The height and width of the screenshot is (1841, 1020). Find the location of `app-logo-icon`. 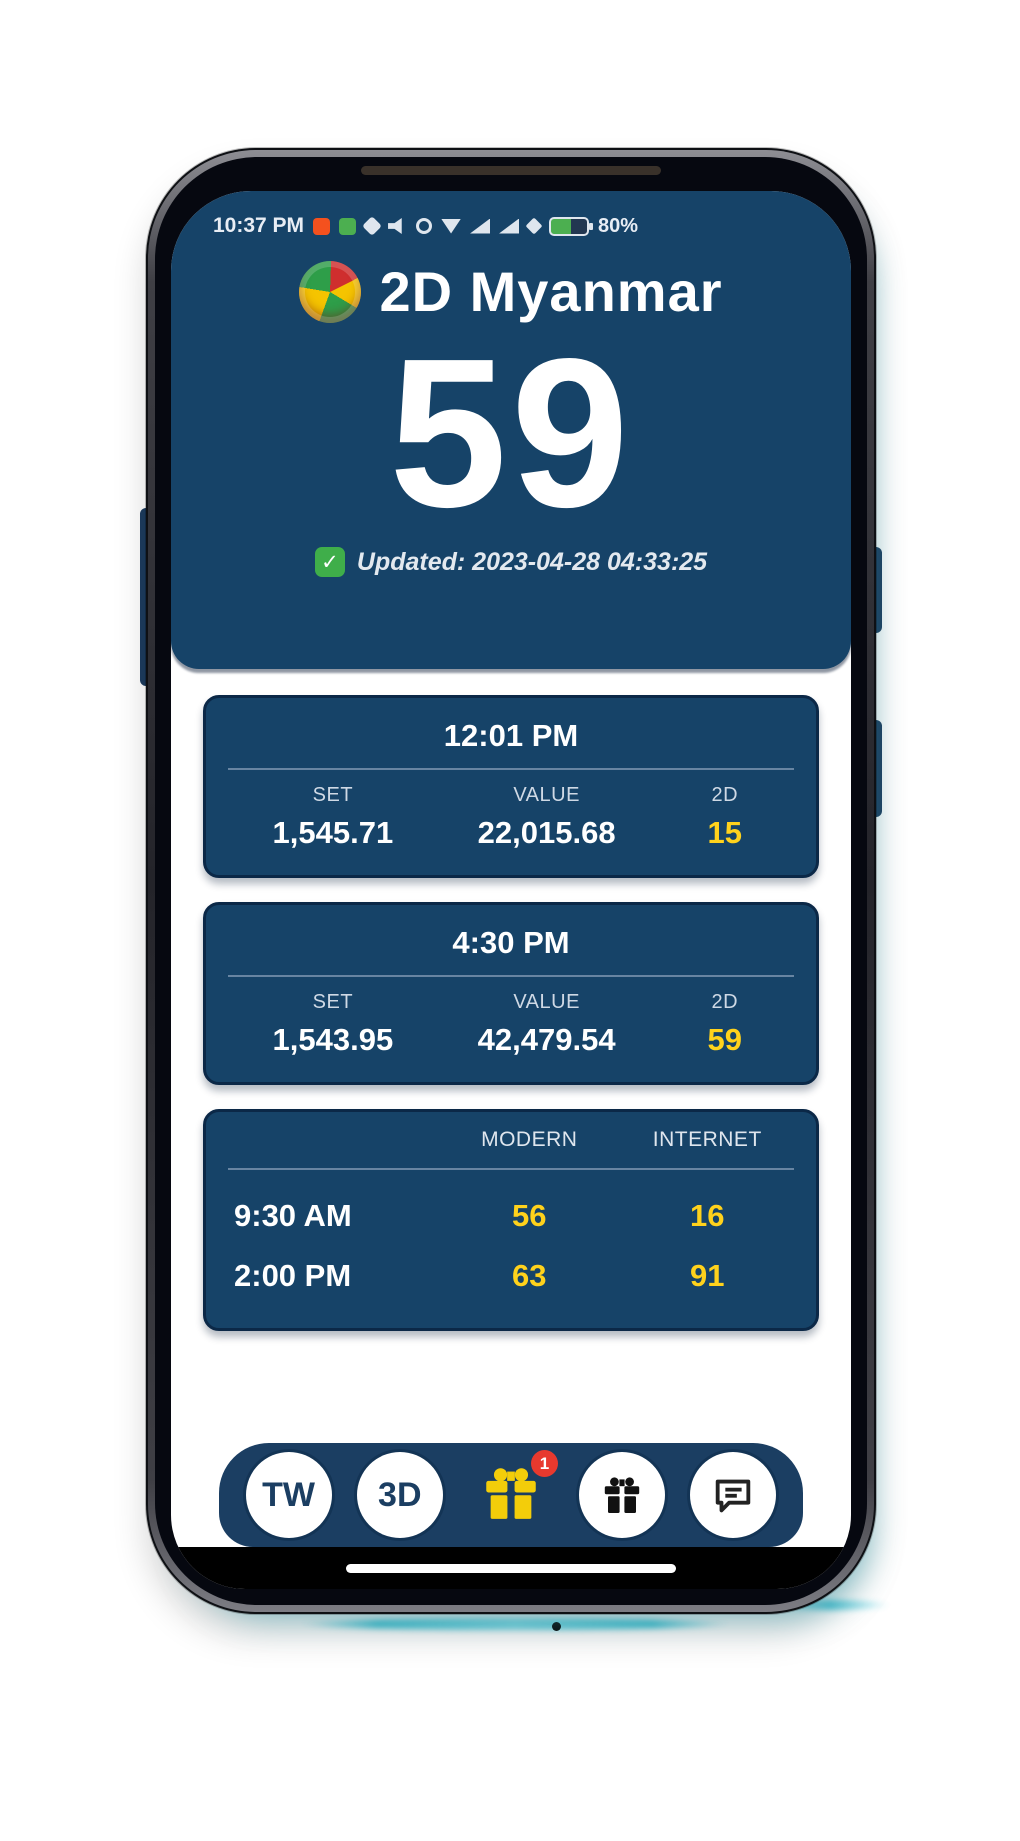

app-logo-icon is located at coordinates (330, 291).